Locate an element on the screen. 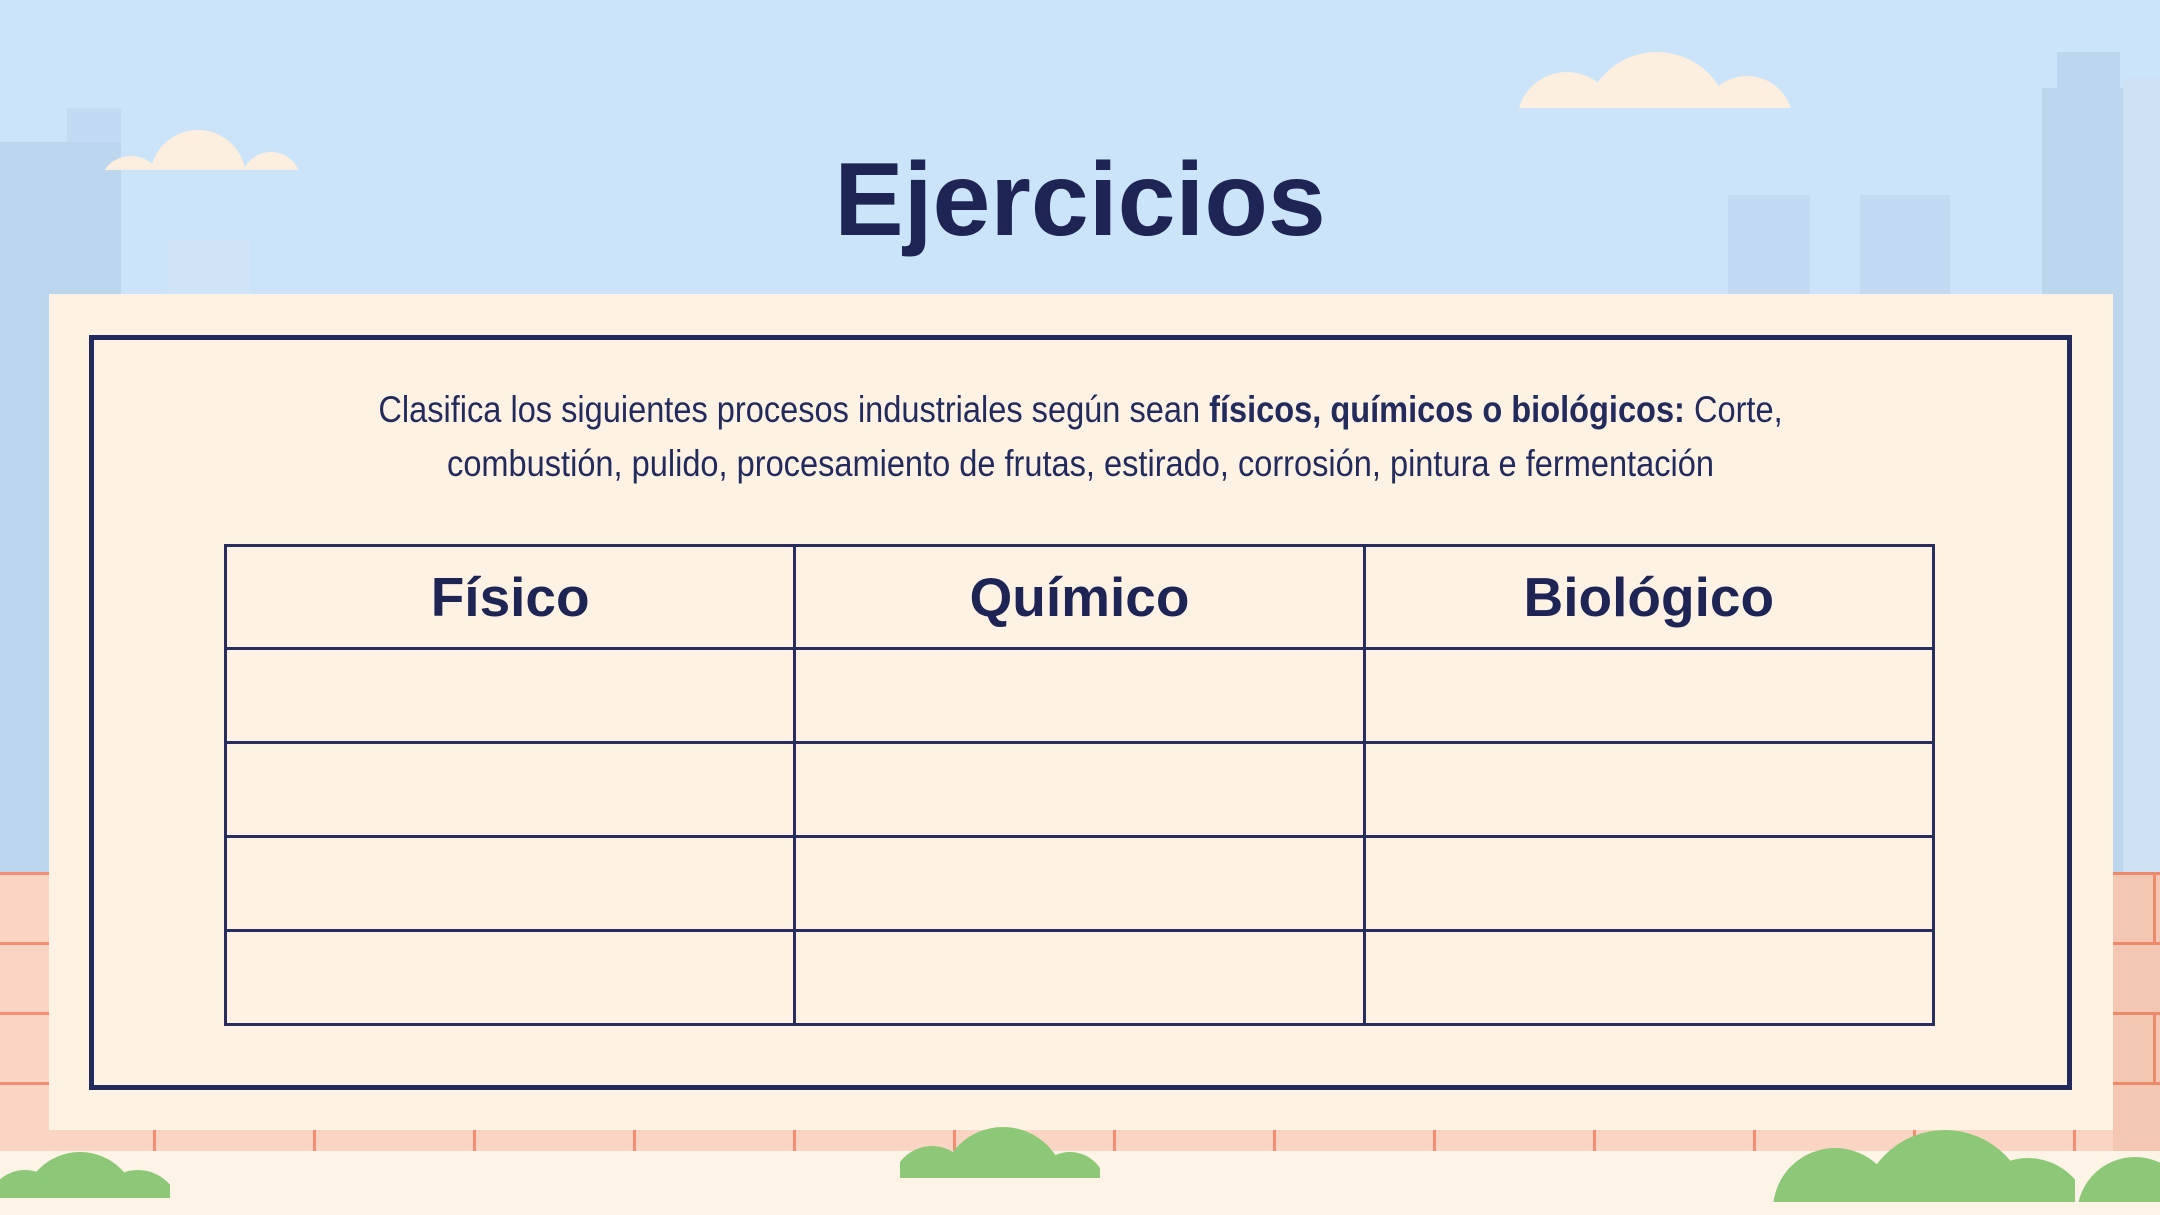 The height and width of the screenshot is (1215, 2160). table-header-row: Físico Químico Biológico is located at coordinates (1079, 597).